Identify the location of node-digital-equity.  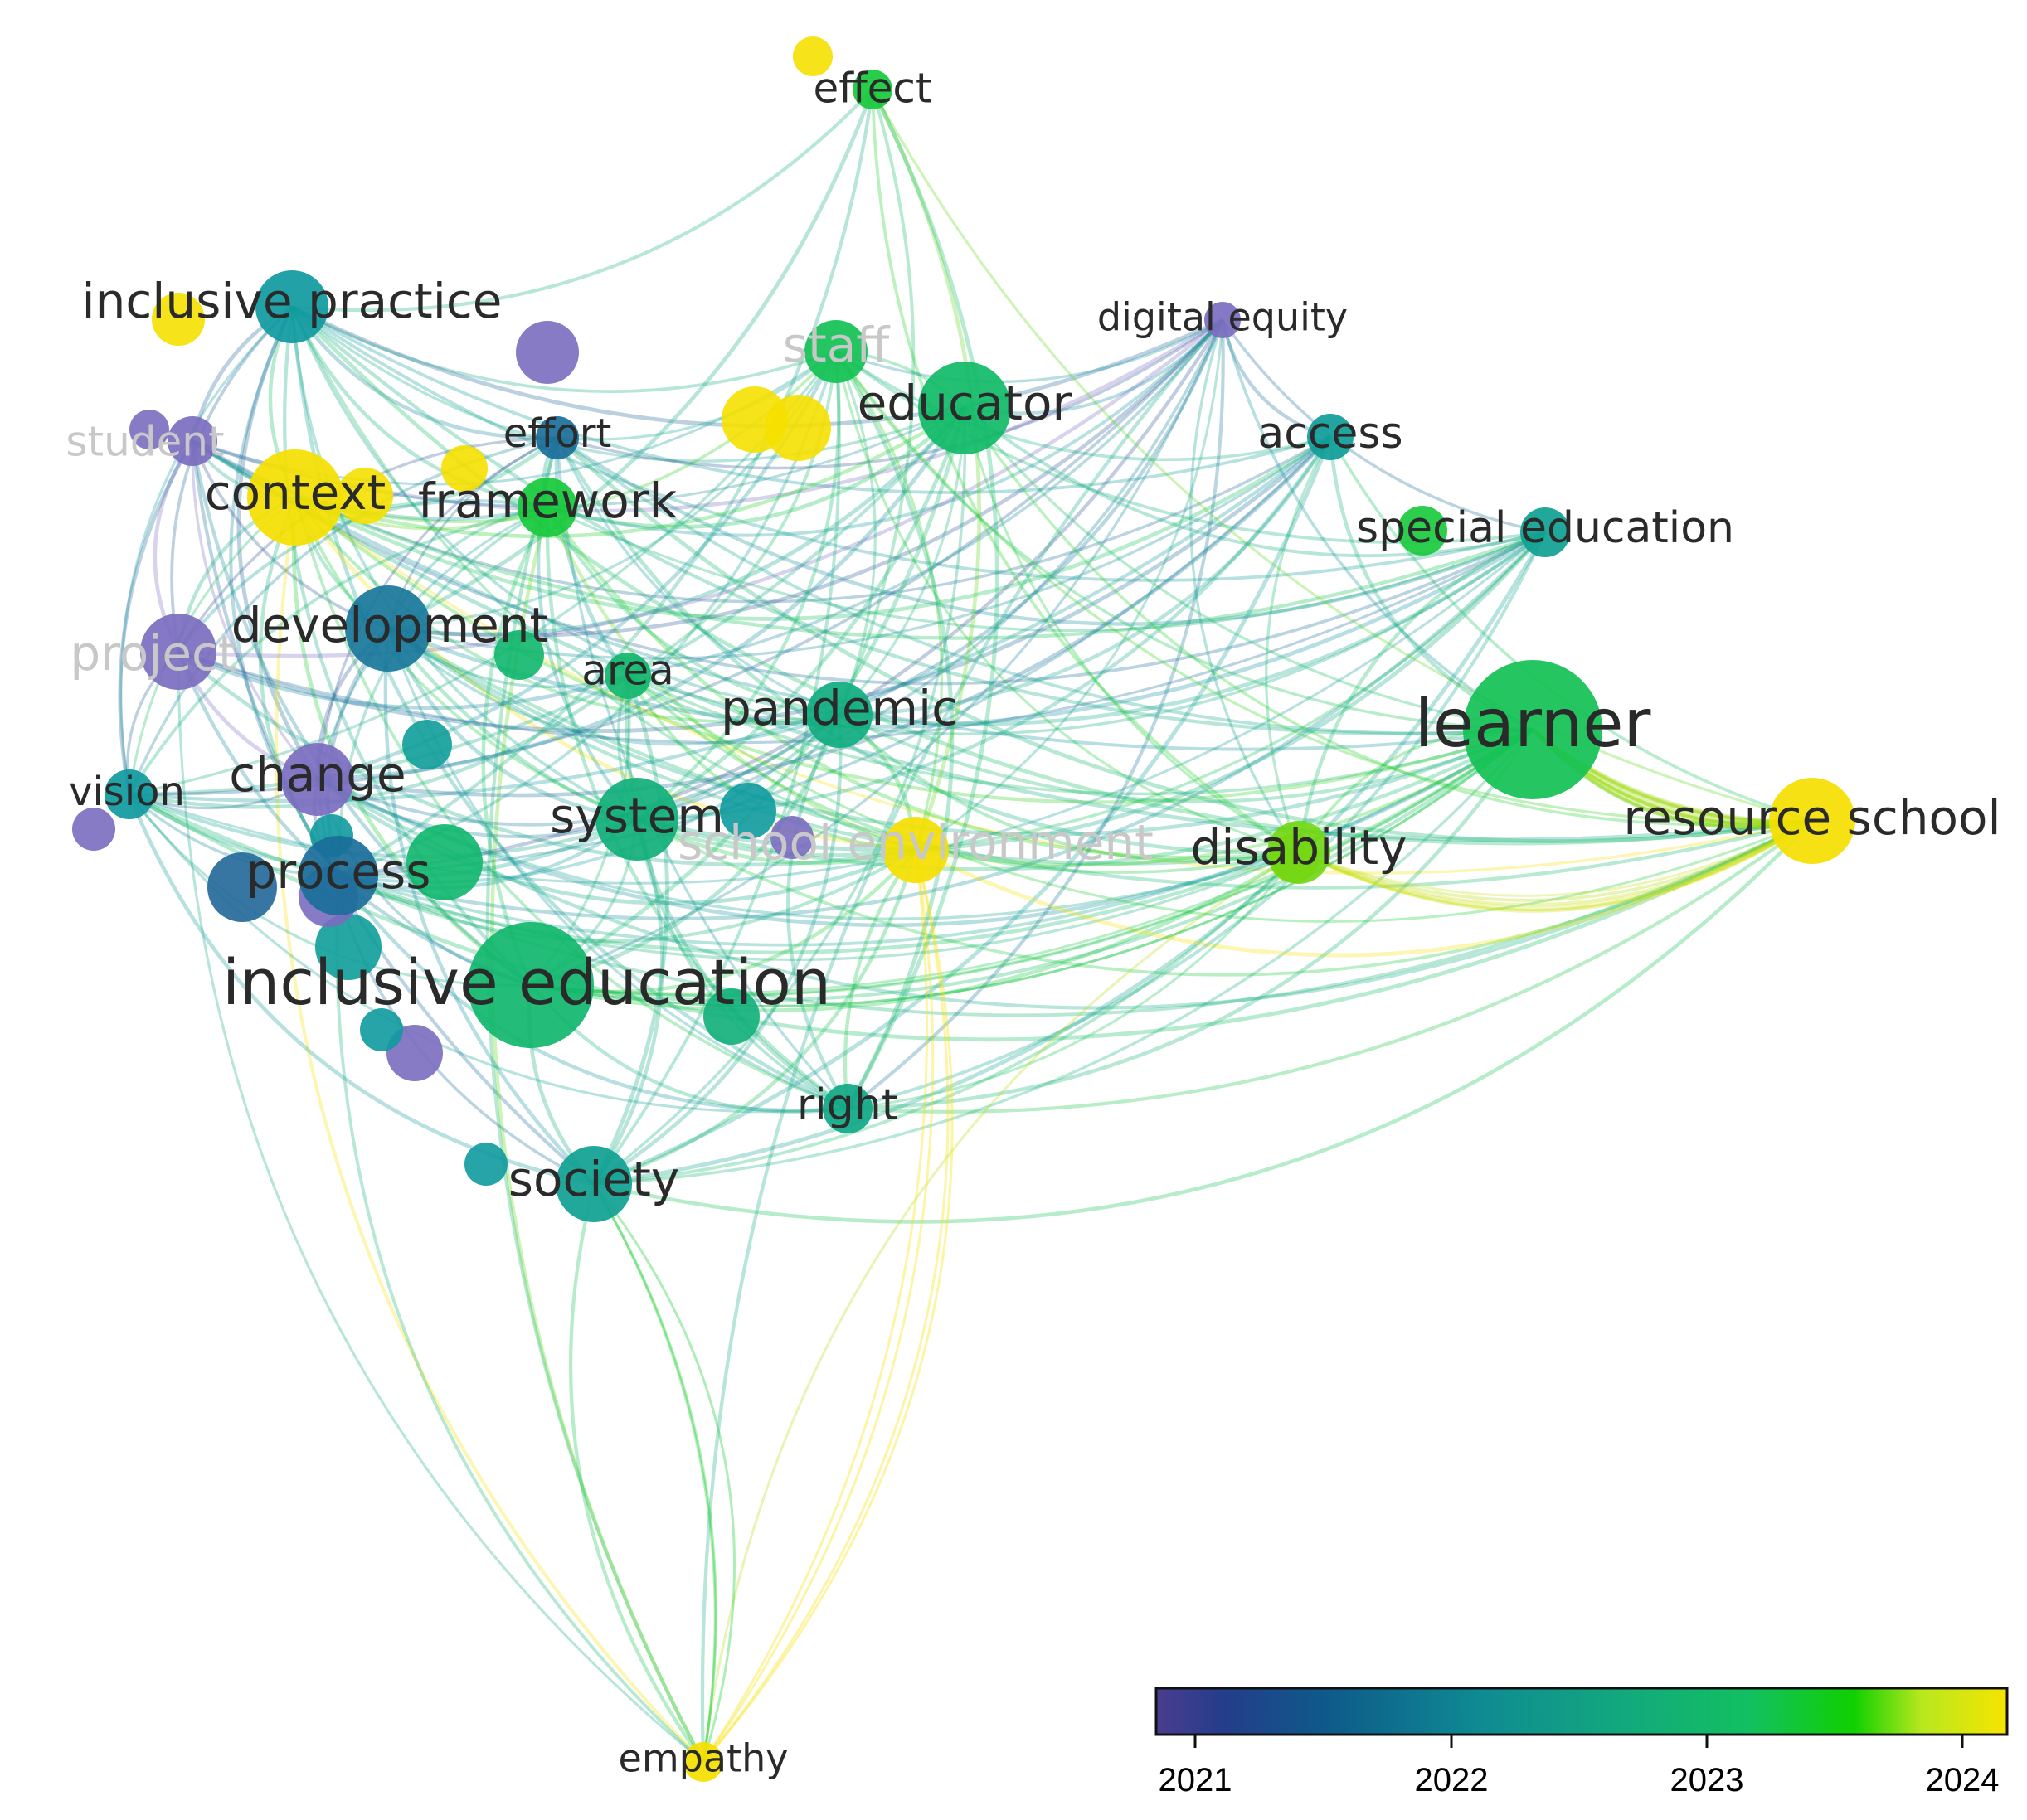
(1222, 320).